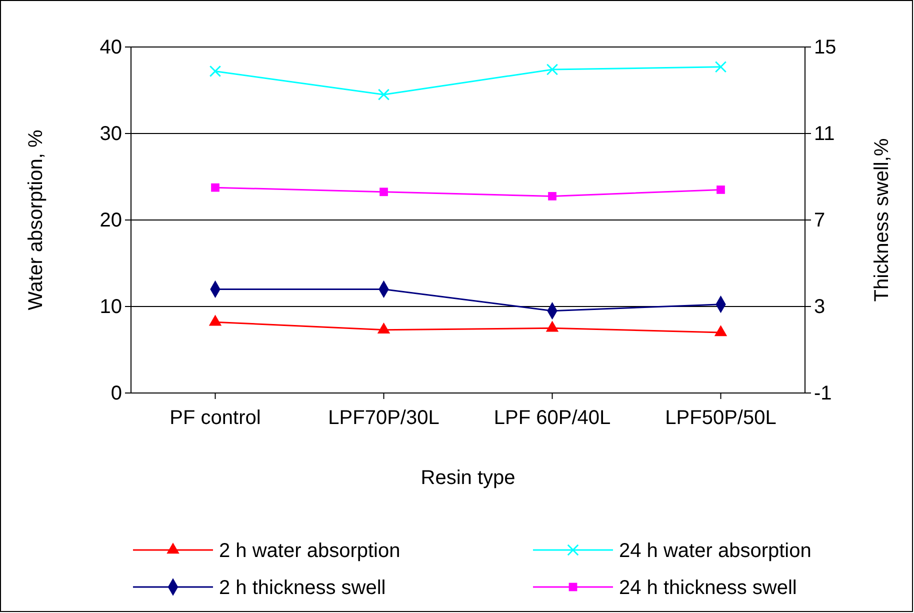 This screenshot has width=914, height=613. What do you see at coordinates (111, 133) in the screenshot?
I see `y-tick-label: 30` at bounding box center [111, 133].